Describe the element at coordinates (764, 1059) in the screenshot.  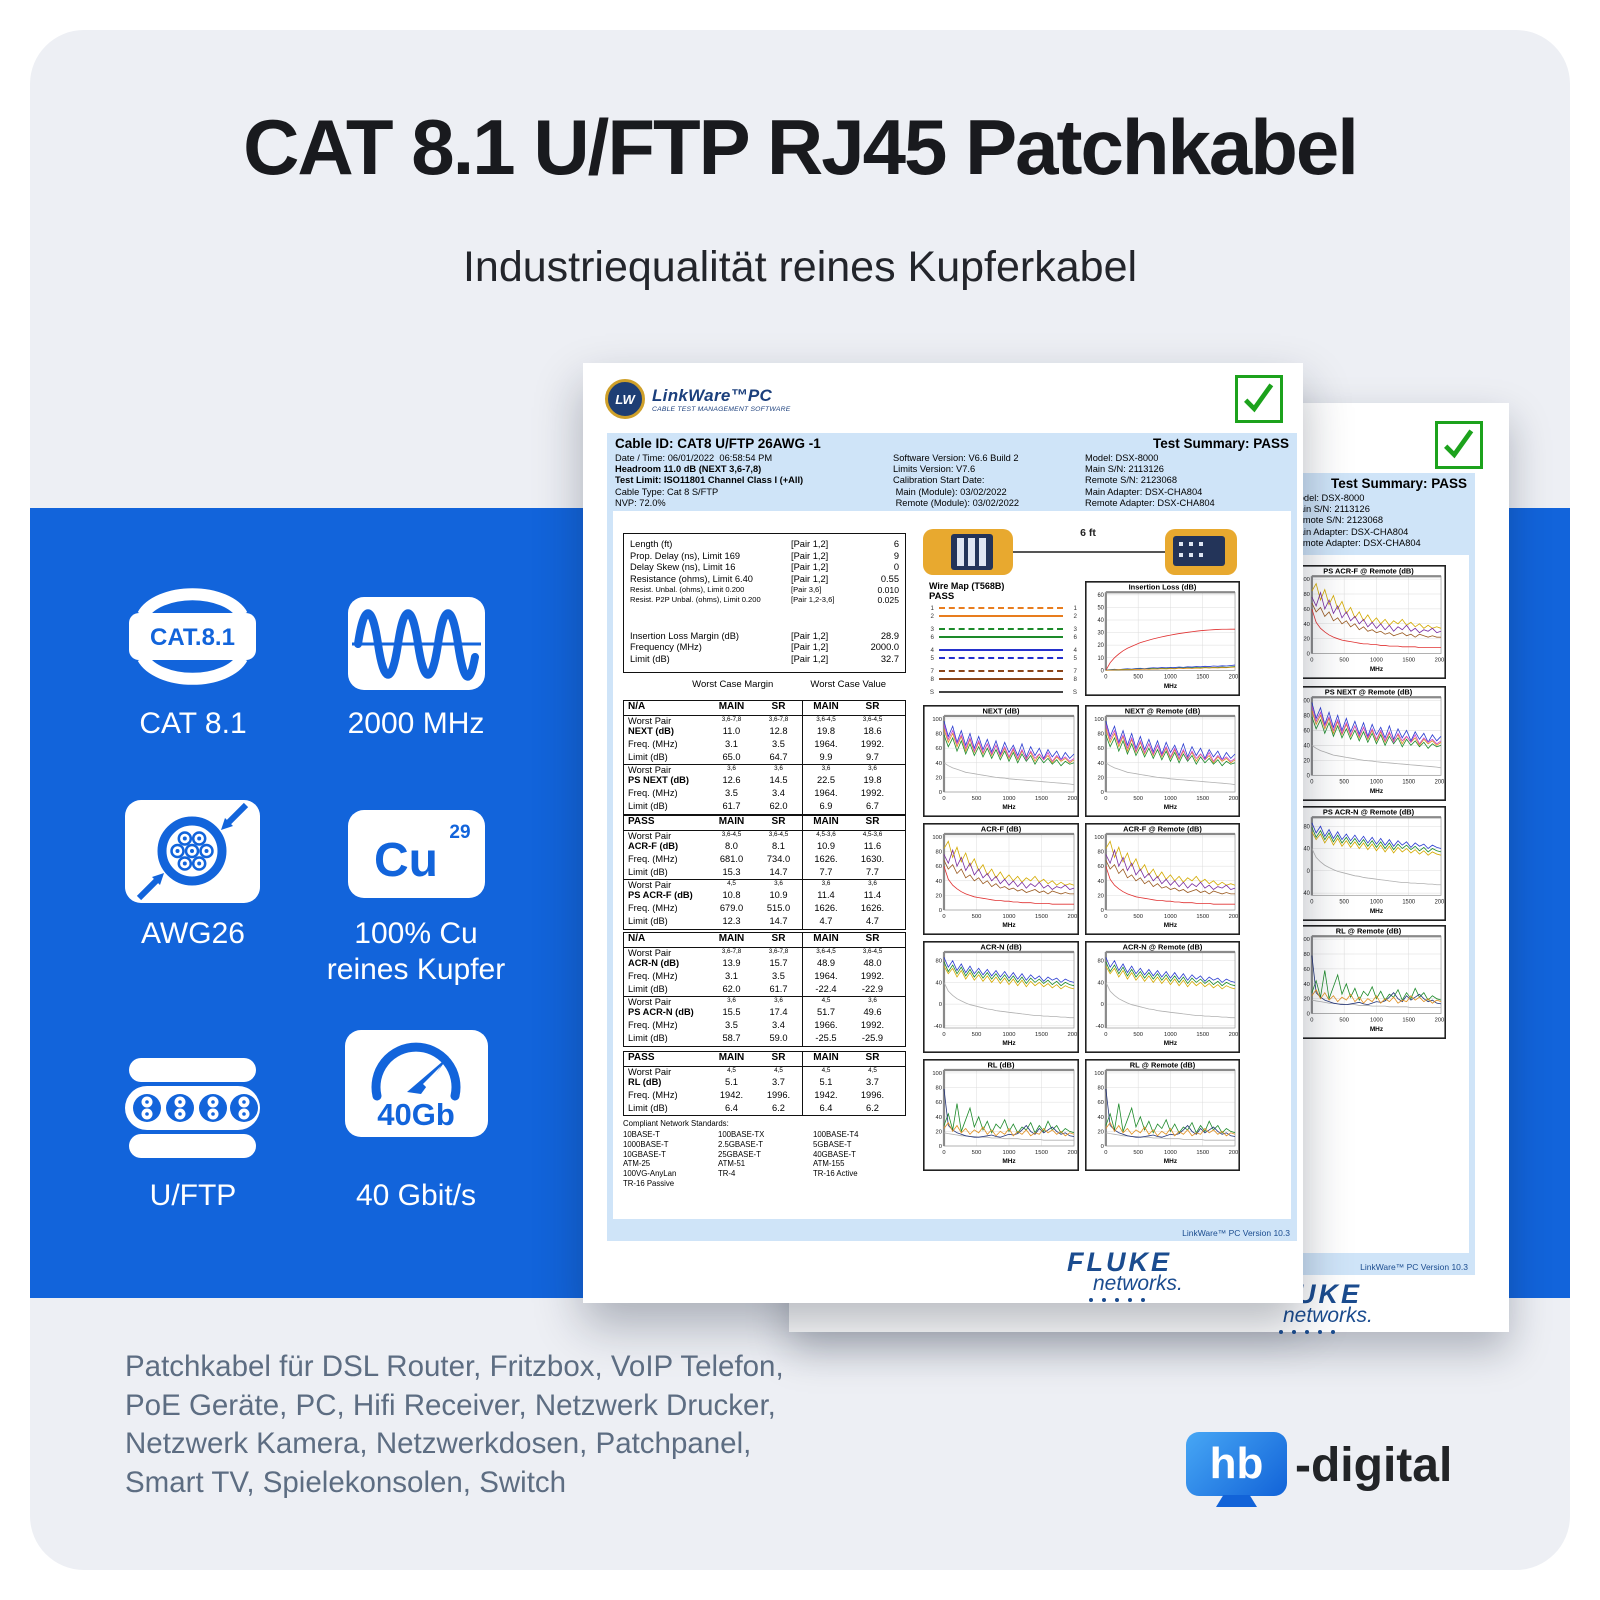
I see `table-row: PASS MAIN SR MAIN SR` at that location.